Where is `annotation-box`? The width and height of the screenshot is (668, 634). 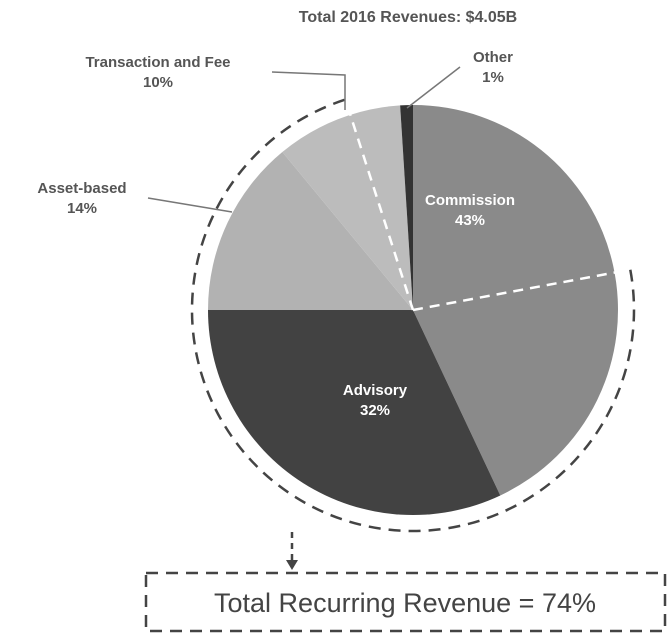
annotation-box is located at coordinates (405, 602).